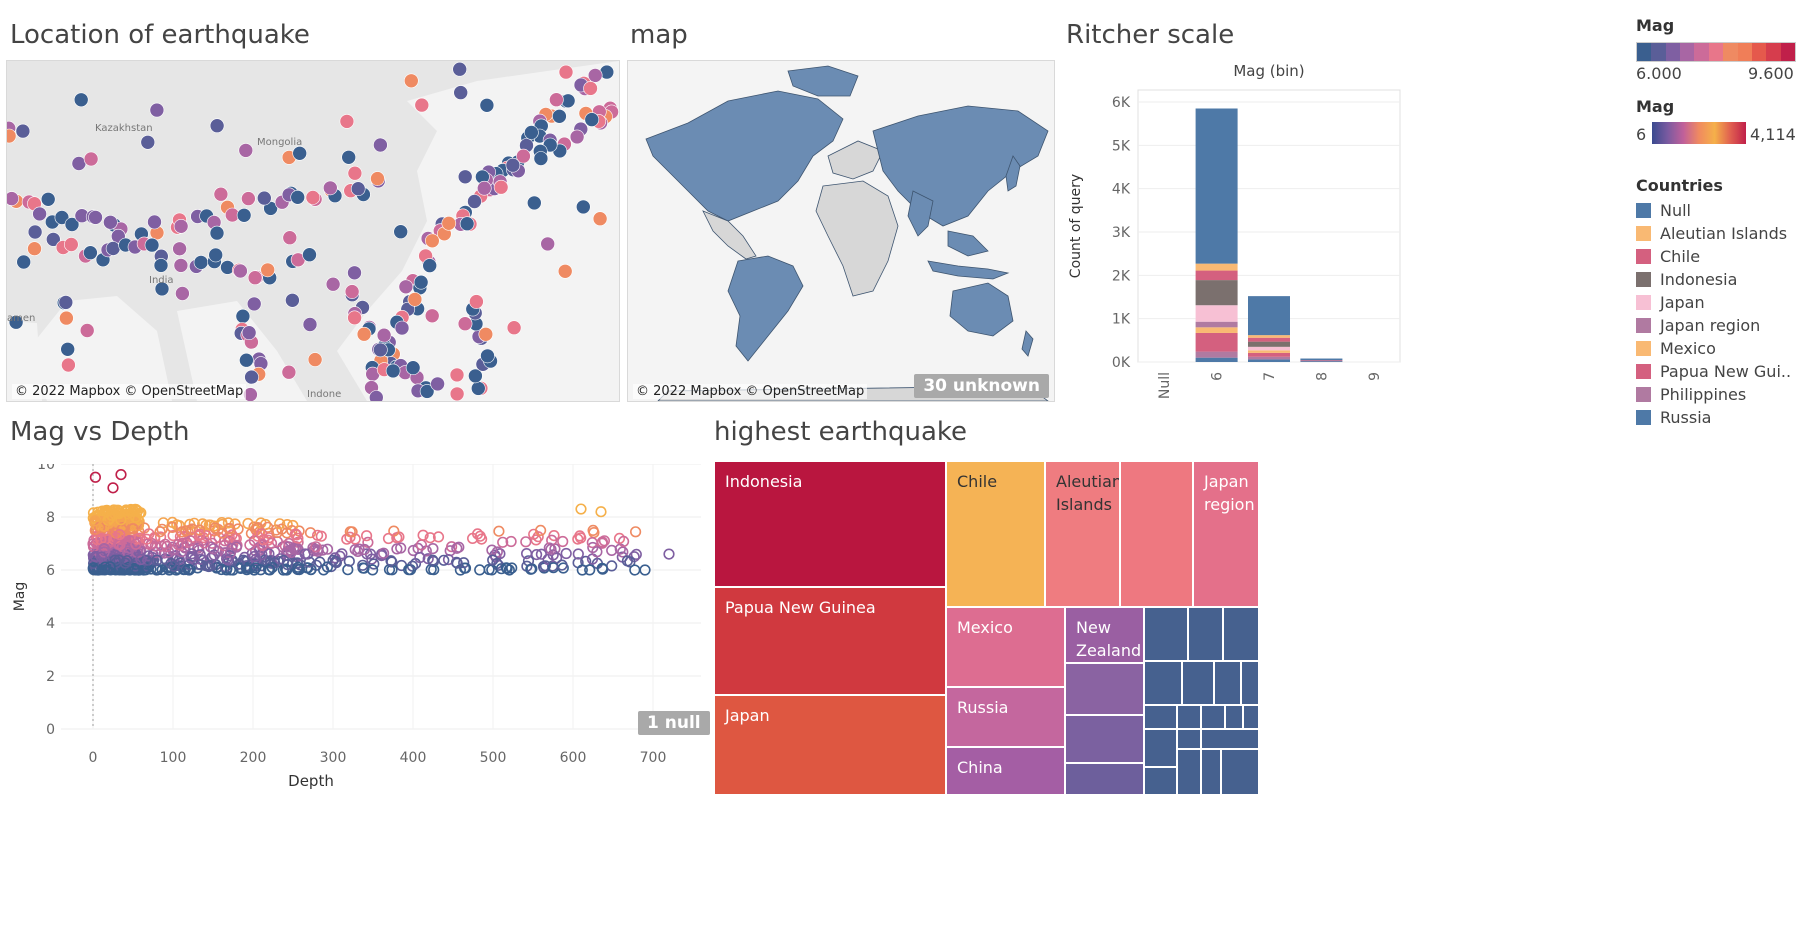  Describe the element at coordinates (313, 231) in the screenshot. I see `location-map-canvas: Kazakhstan Mongolia India amen Indone` at that location.